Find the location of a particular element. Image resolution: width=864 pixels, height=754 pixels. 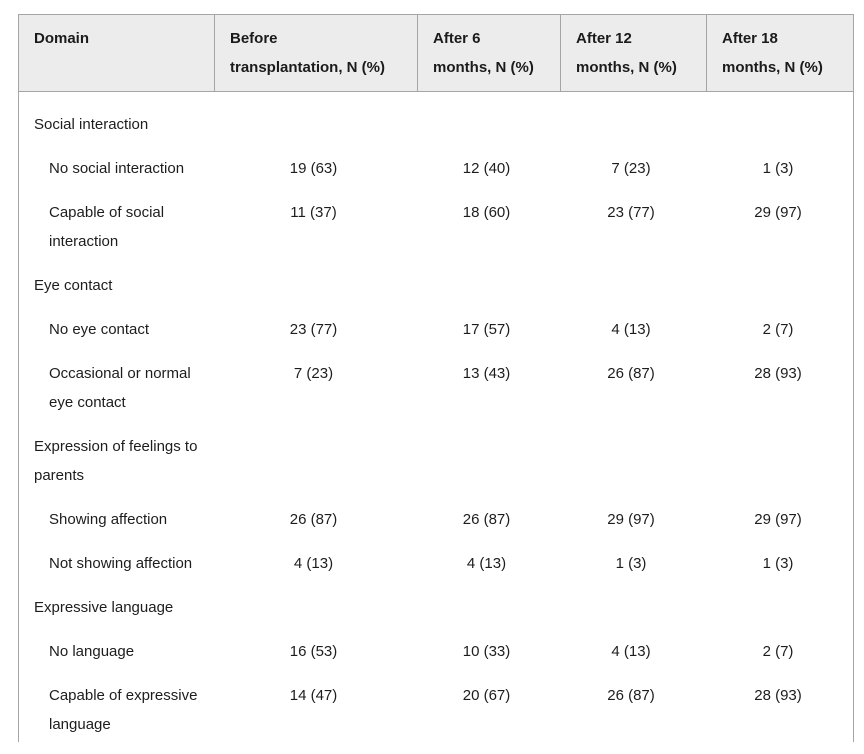

value-after-6: 17 (57) is located at coordinates (486, 329).